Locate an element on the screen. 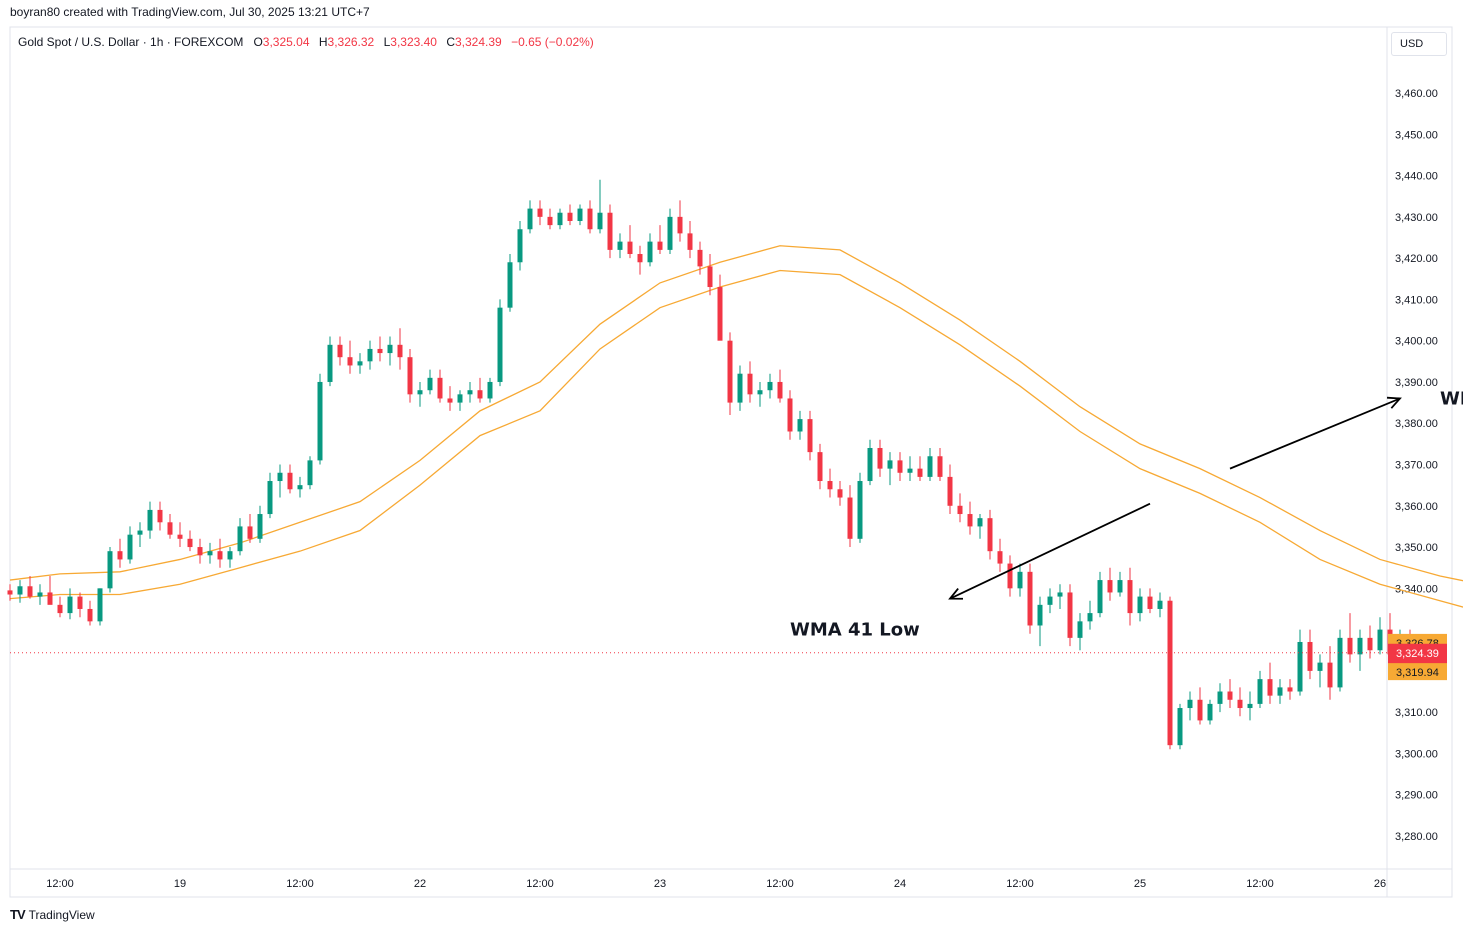 Image resolution: width=1463 pixels, height=933 pixels. symbol-title: Gold Spot / U.S. Dollar · 1h · FOREXCOM is located at coordinates (131, 42).